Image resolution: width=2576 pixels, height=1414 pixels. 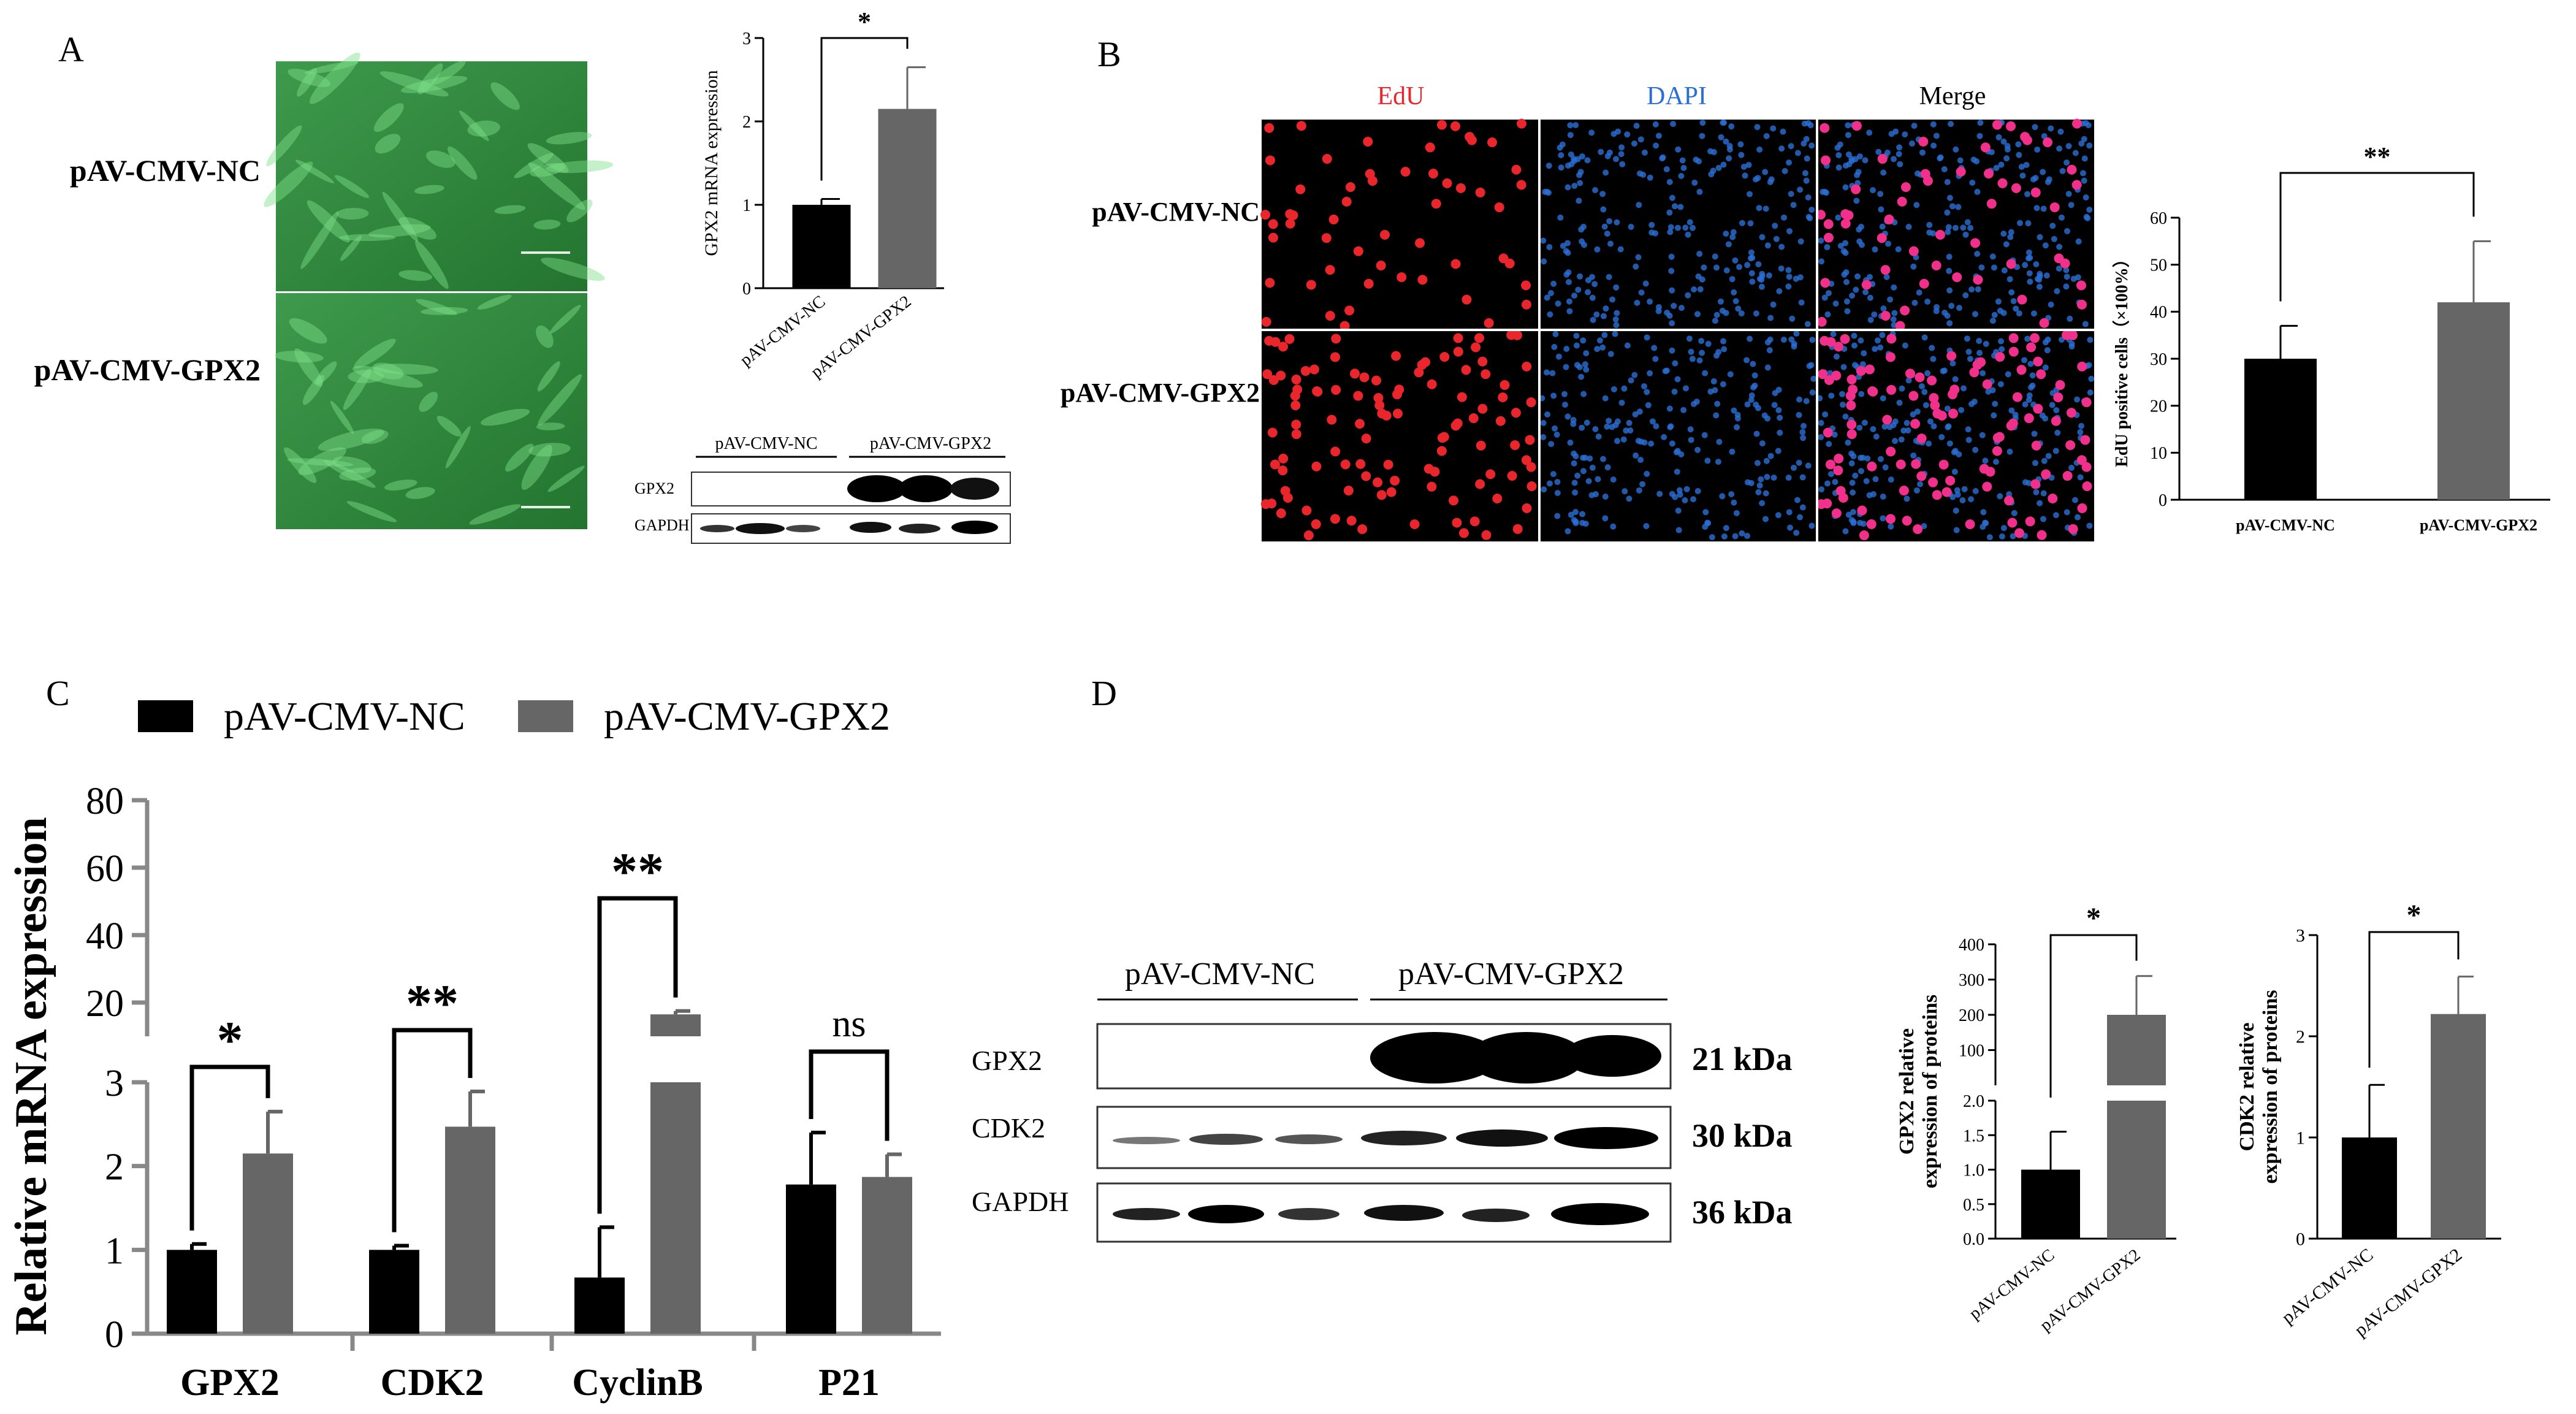 What do you see at coordinates (1104, 693) in the screenshot?
I see `panel-label-d: D` at bounding box center [1104, 693].